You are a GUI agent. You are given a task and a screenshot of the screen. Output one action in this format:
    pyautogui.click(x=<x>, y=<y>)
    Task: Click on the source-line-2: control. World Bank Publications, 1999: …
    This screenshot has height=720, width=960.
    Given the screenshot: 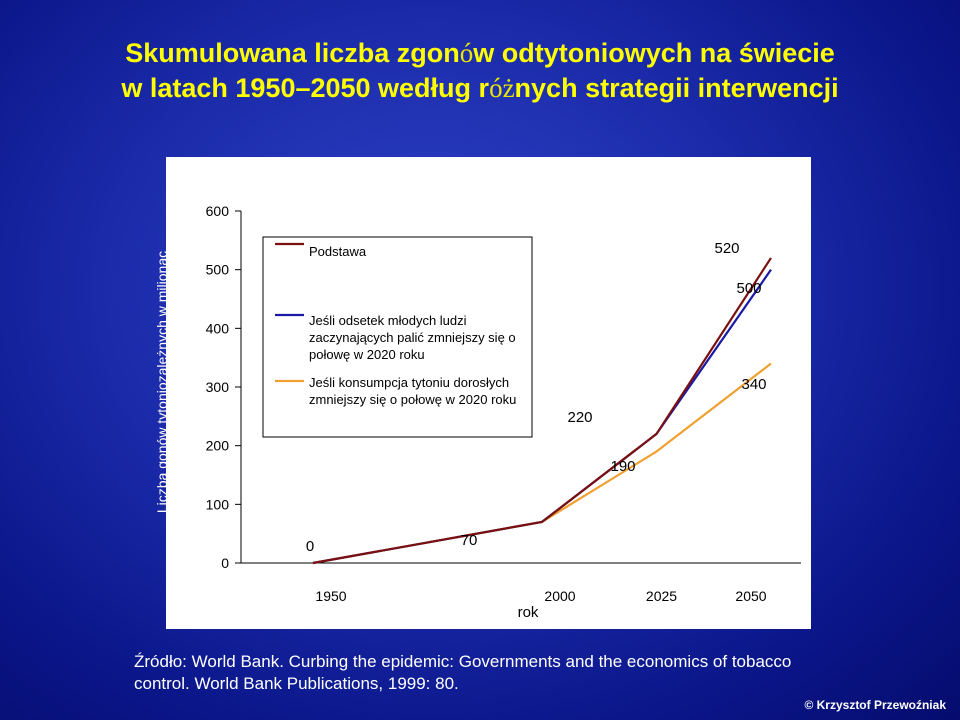 What is the action you would take?
    pyautogui.click(x=296, y=683)
    